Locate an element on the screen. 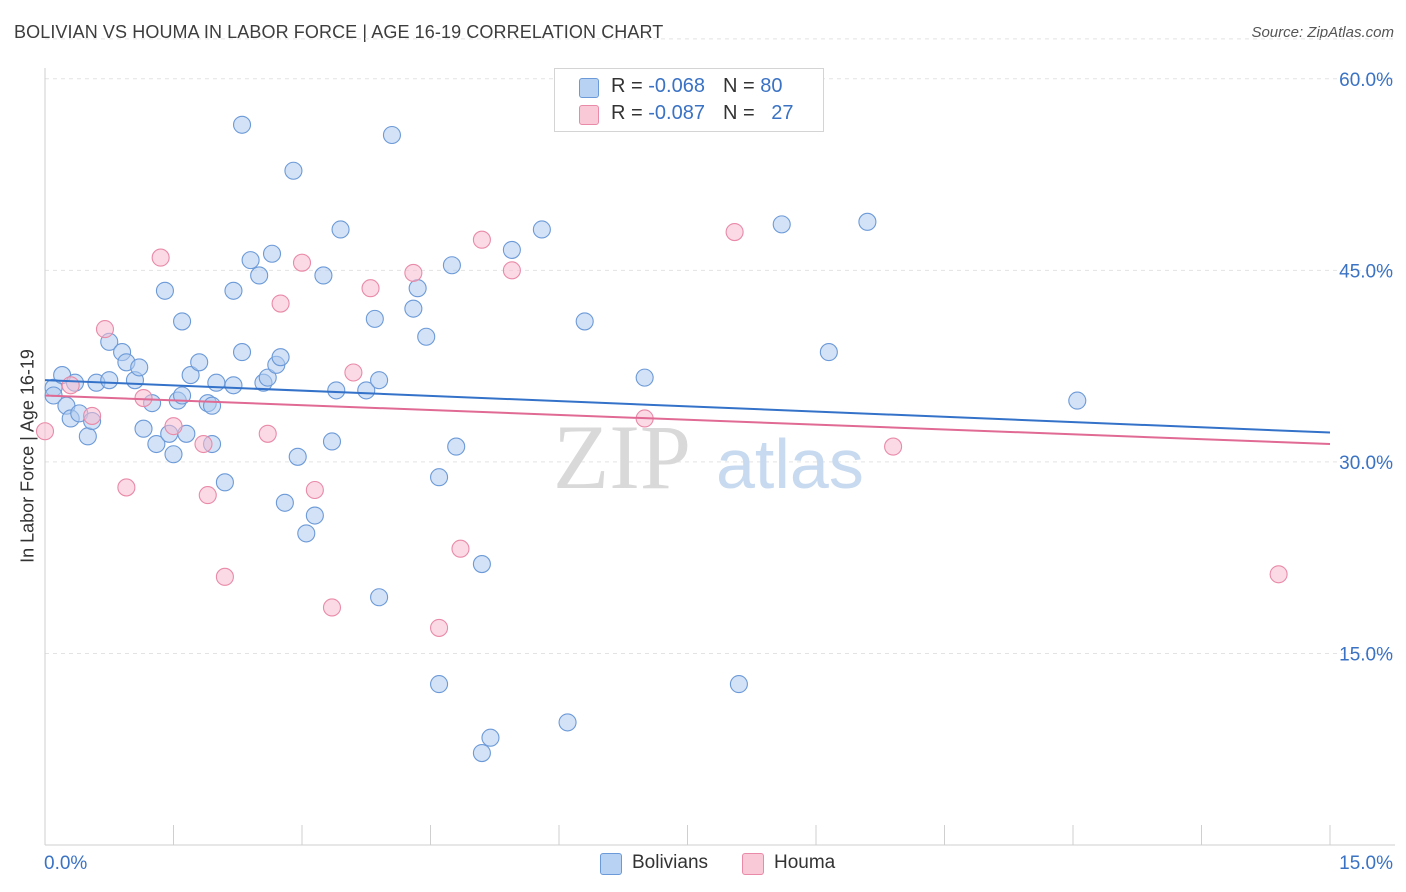 The width and height of the screenshot is (1406, 892). n-value: 27 is located at coordinates (782, 113).